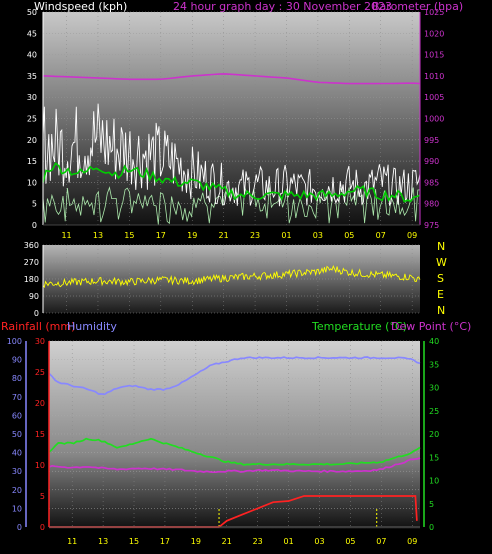 Image resolution: width=492 pixels, height=554 pixels. Describe the element at coordinates (103, 541) in the screenshot. I see `temp-x-tick: 13` at that location.